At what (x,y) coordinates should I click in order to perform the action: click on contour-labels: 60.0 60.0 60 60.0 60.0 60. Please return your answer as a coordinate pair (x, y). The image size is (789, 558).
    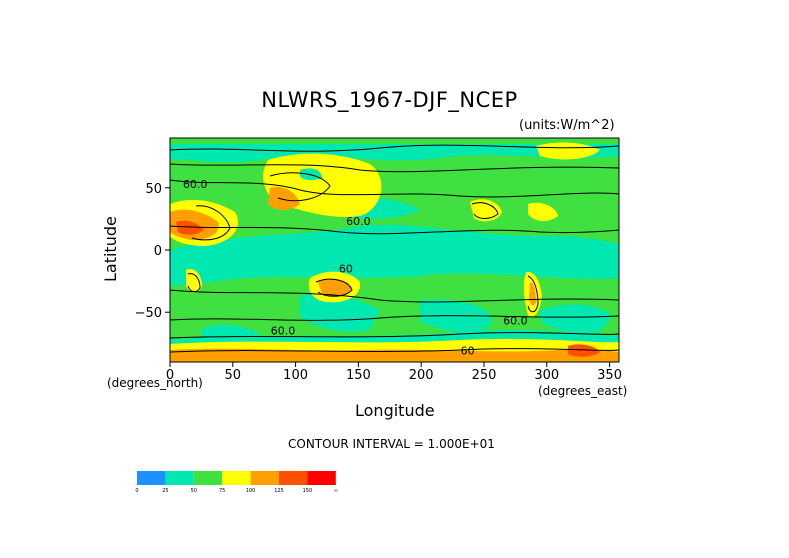
    Looking at the image, I should click on (355, 268).